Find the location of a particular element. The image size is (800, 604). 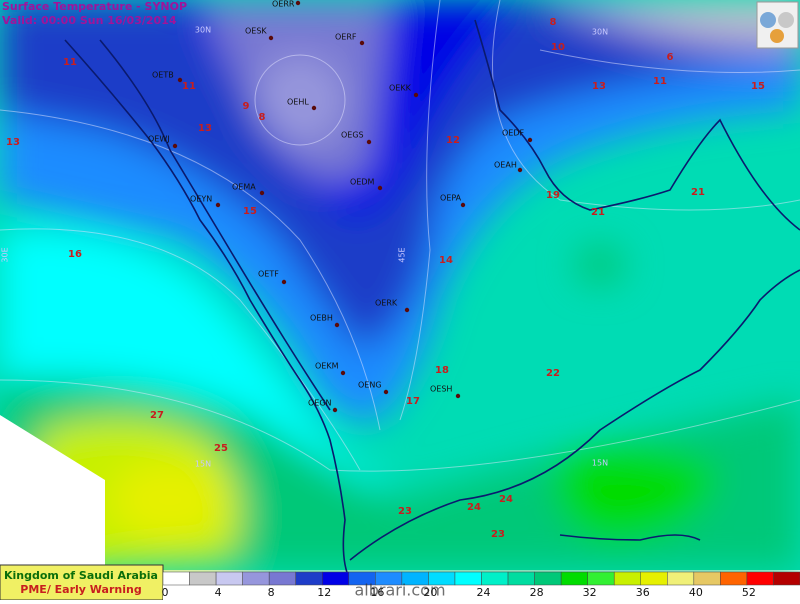

contour-label: 14 is located at coordinates (446, 260).